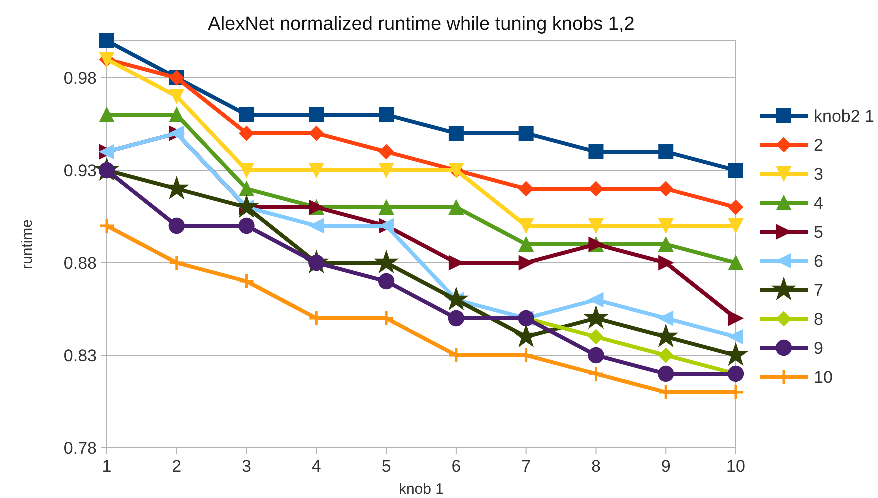  Describe the element at coordinates (844, 116) in the screenshot. I see `legend-label: knob2 1` at that location.